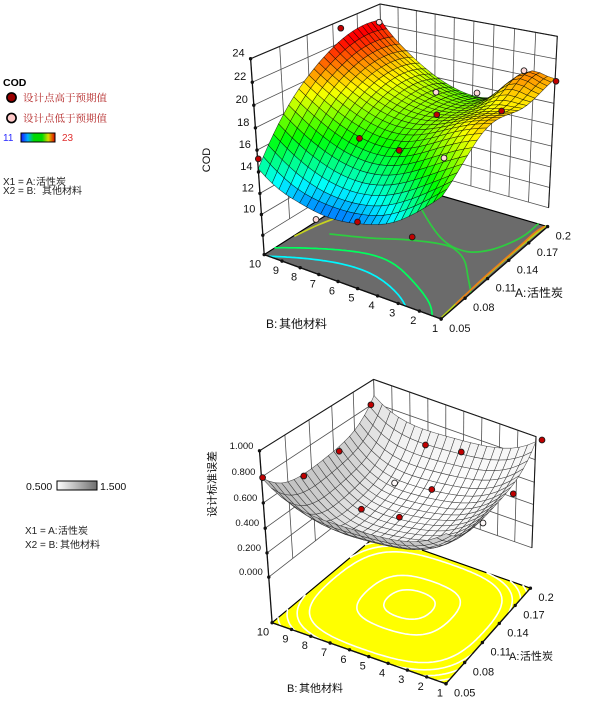 This screenshot has width=600, height=707. Describe the element at coordinates (245, 145) in the screenshot. I see `svg-text: 16` at that location.